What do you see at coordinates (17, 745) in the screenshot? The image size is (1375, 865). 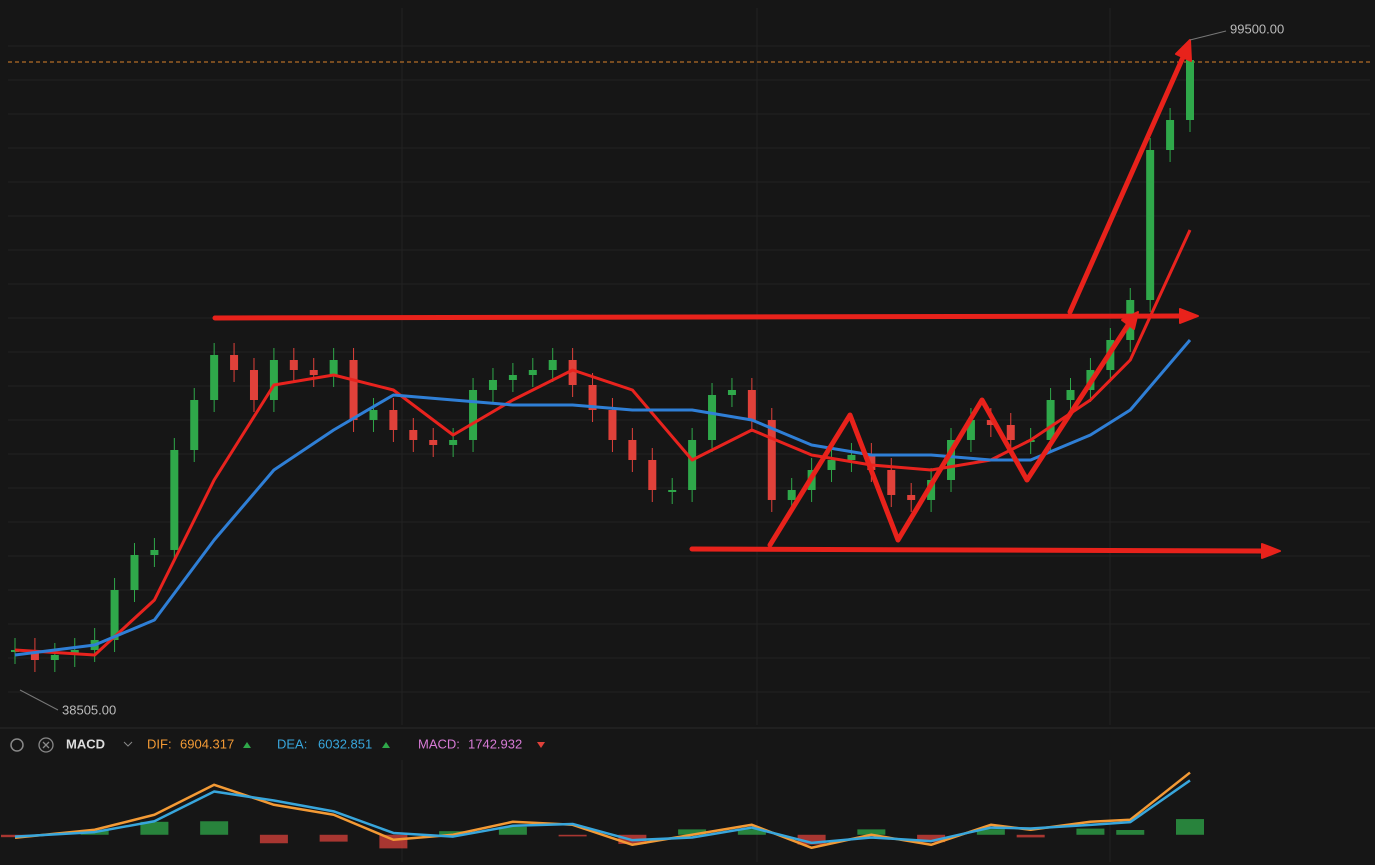 I see `settings-icon` at bounding box center [17, 745].